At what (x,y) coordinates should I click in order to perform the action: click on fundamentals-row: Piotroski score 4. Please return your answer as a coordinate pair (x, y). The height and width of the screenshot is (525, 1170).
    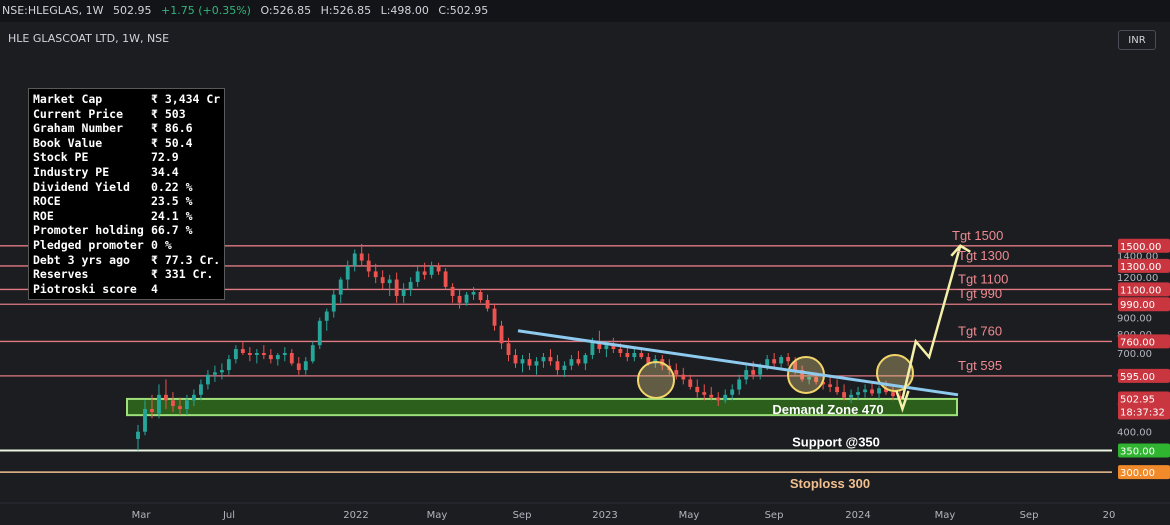
    Looking at the image, I should click on (126, 289).